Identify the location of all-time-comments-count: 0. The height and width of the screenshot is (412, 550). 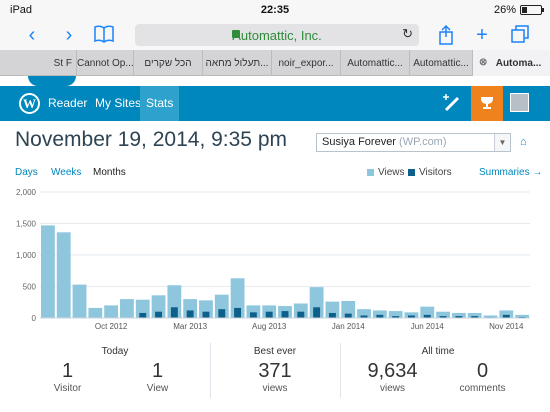
(482, 371).